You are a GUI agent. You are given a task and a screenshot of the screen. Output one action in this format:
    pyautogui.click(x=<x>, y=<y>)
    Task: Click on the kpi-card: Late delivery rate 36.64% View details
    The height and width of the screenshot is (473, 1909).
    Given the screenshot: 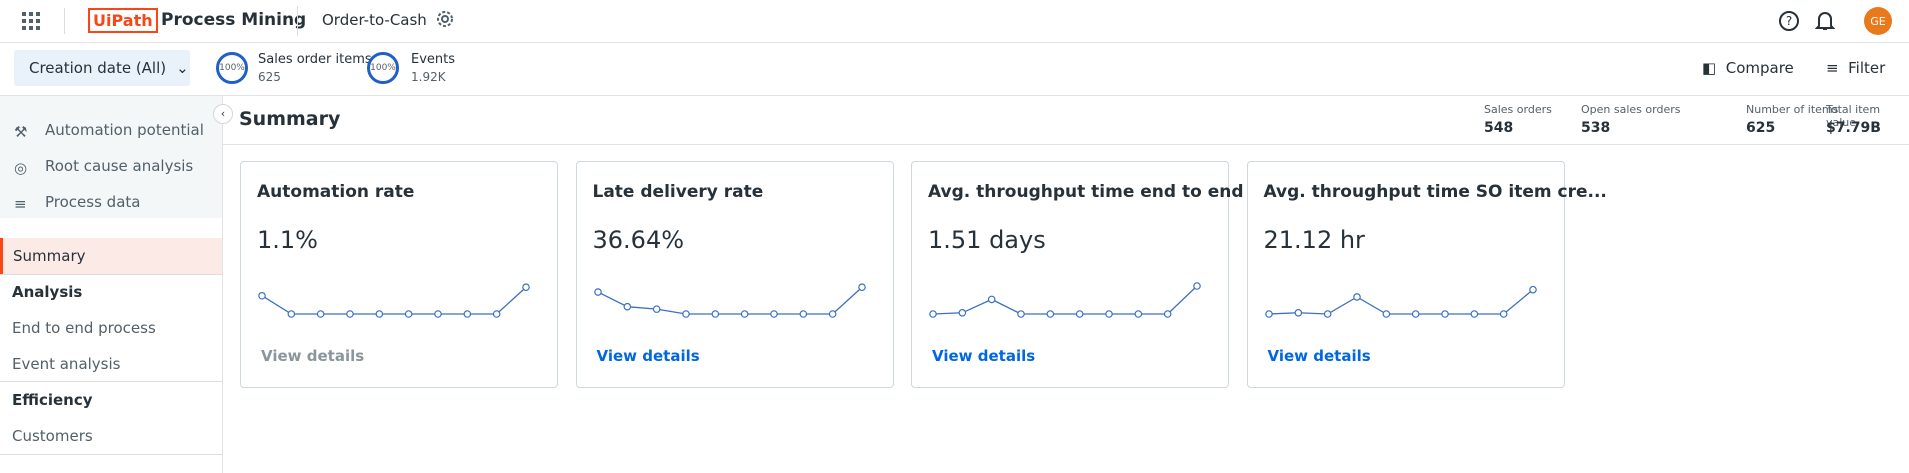 What is the action you would take?
    pyautogui.click(x=734, y=274)
    